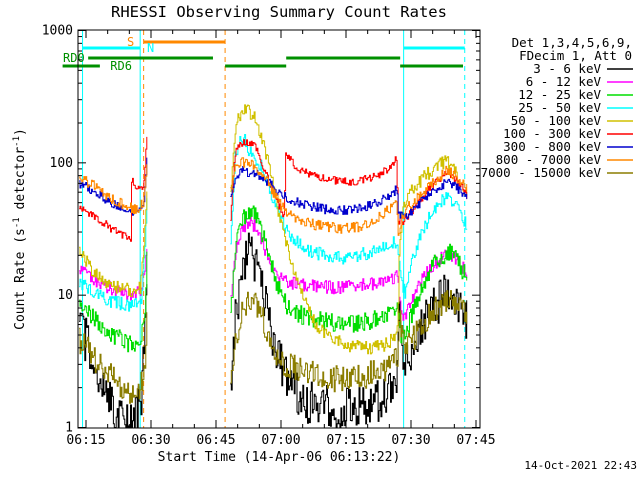  What do you see at coordinates (74, 58) in the screenshot?
I see `flag-label-rd0: RD0` at bounding box center [74, 58].